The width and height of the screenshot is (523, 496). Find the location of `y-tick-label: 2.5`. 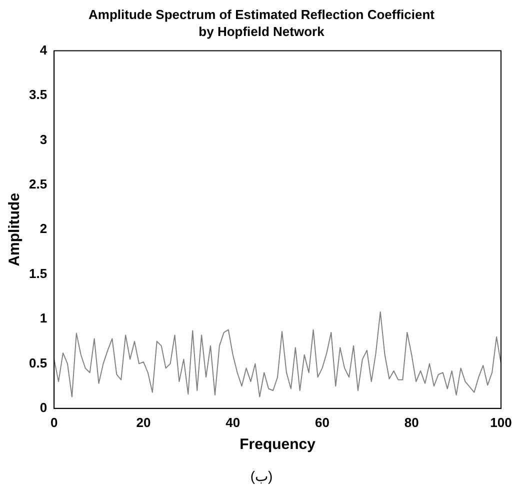

y-tick-label: 2.5 is located at coordinates (38, 184).